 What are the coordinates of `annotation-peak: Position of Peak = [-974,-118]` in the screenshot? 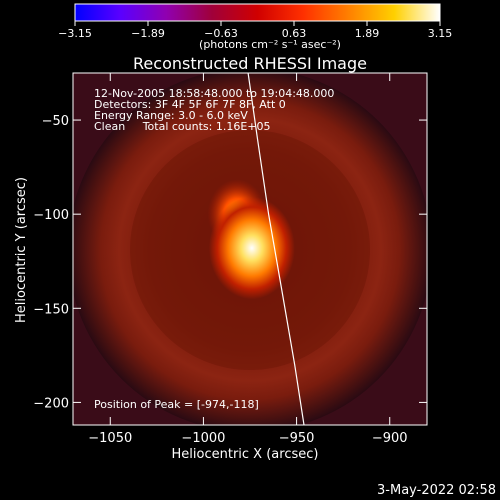 It's located at (176, 404).